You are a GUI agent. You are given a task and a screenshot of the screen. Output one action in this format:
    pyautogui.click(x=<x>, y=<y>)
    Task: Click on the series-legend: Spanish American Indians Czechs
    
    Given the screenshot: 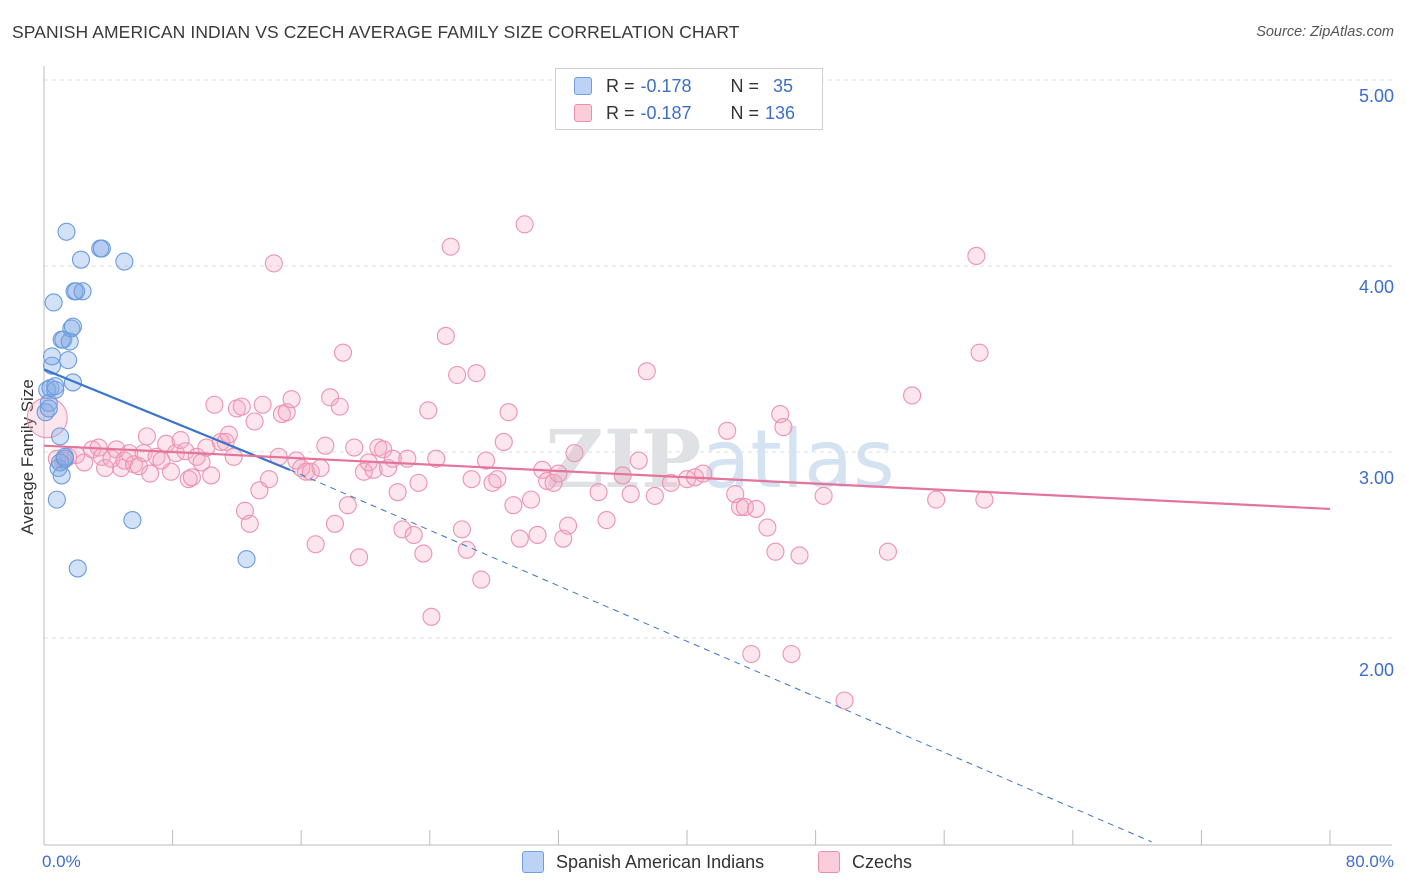 What is the action you would take?
    pyautogui.click(x=703, y=864)
    